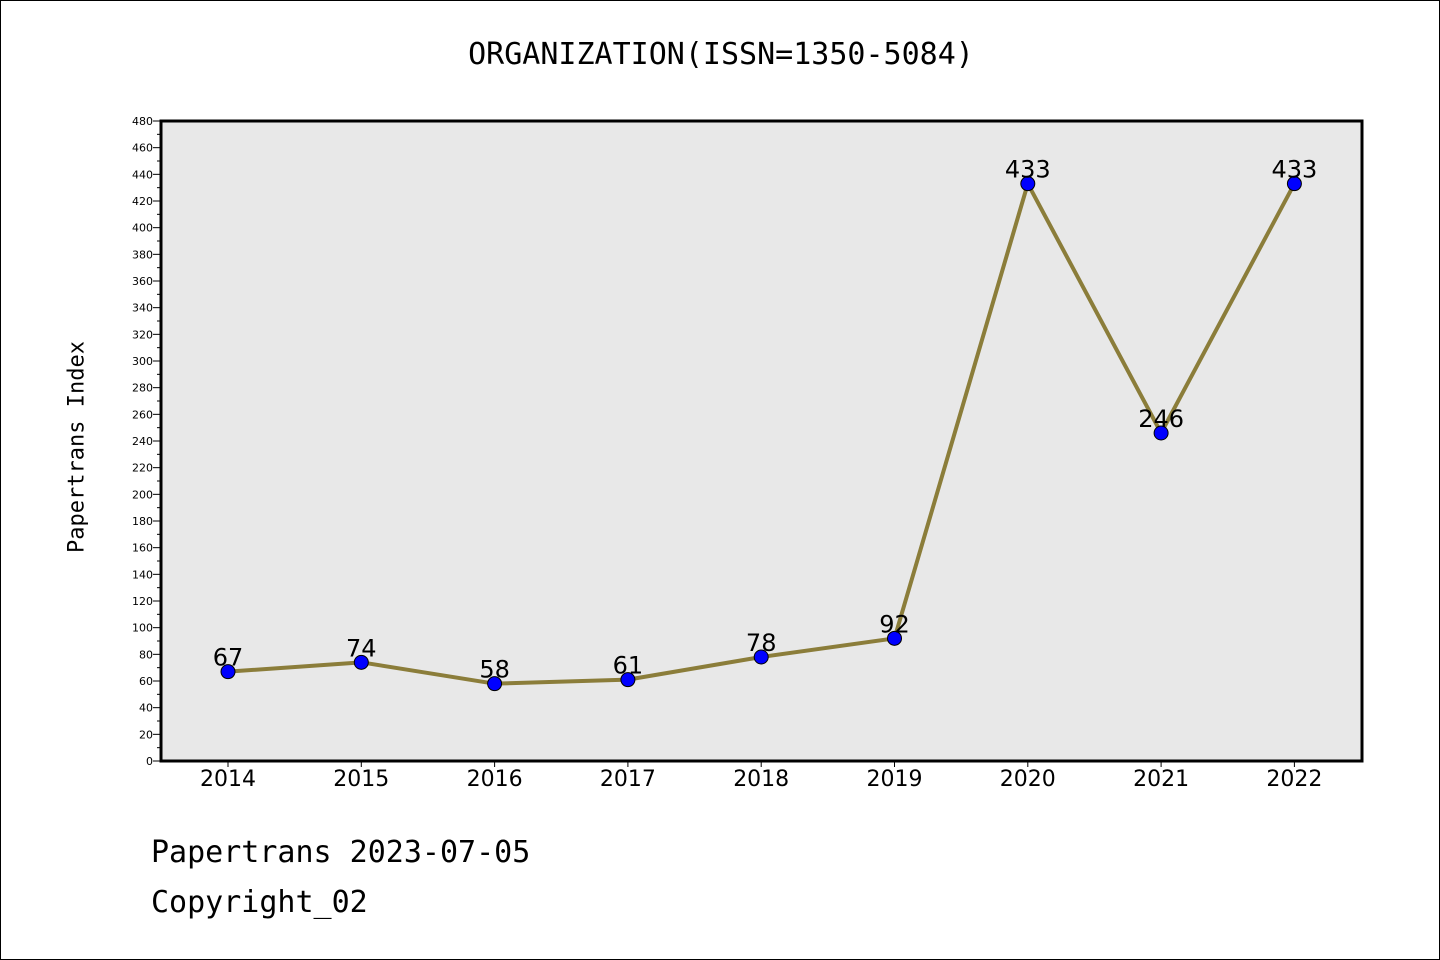 This screenshot has width=1440, height=960. Describe the element at coordinates (361, 648) in the screenshot. I see `data-label: 74` at that location.